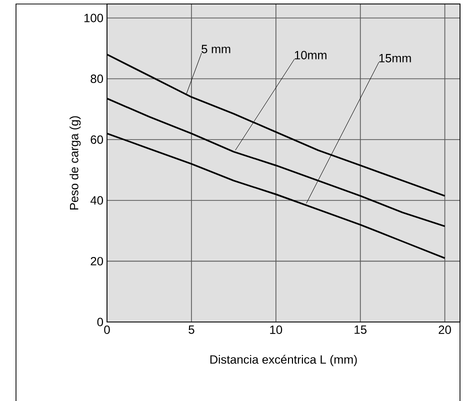 This screenshot has width=466, height=401. I want to click on y-tick-label: 20, so click(97, 261).